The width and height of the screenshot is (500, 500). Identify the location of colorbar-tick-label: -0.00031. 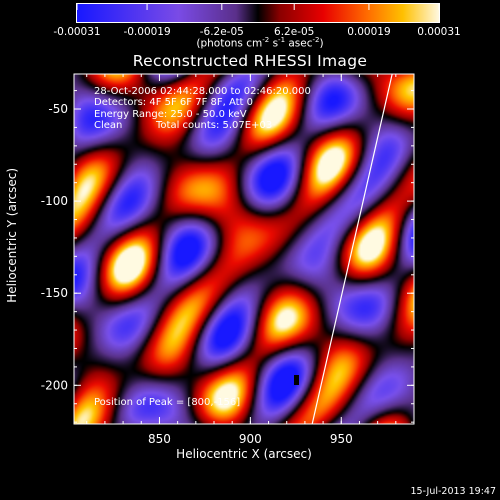
(76, 32).